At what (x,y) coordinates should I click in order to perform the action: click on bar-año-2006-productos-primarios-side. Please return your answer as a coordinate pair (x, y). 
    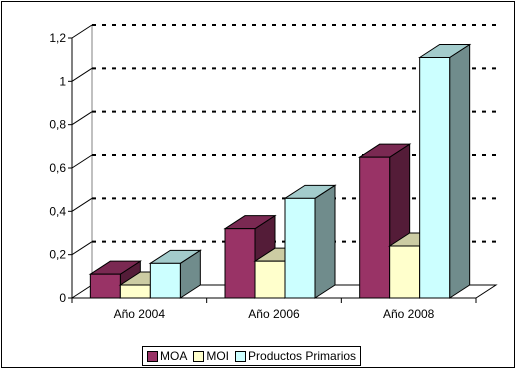
    Looking at the image, I should click on (325, 241).